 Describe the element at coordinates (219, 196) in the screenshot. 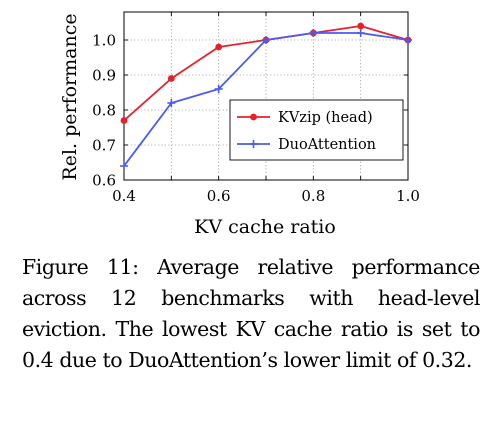

I see `x-tick-label: 0.6` at that location.